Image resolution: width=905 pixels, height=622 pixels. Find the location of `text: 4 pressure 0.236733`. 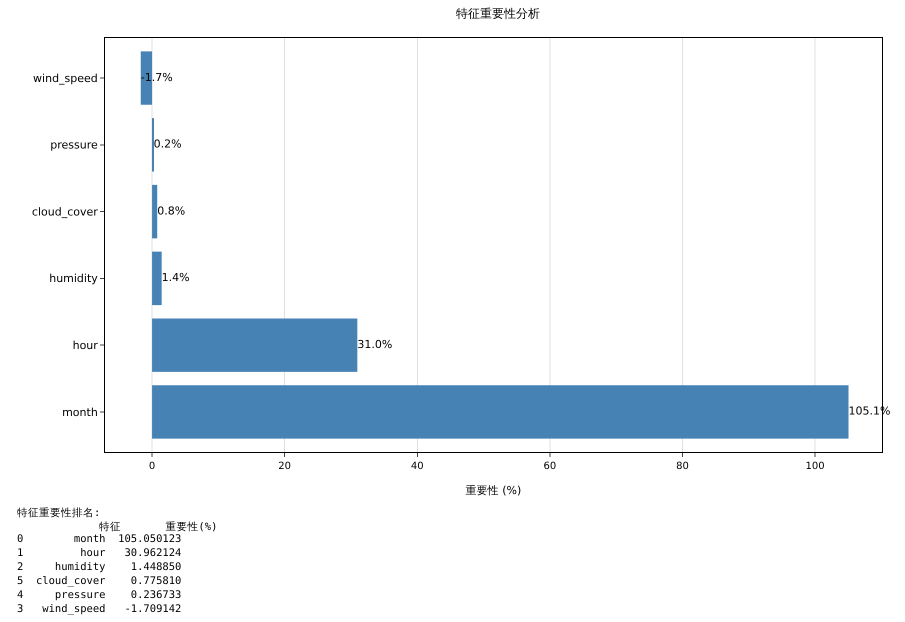

text: 4 pressure 0.236733 is located at coordinates (99, 595).